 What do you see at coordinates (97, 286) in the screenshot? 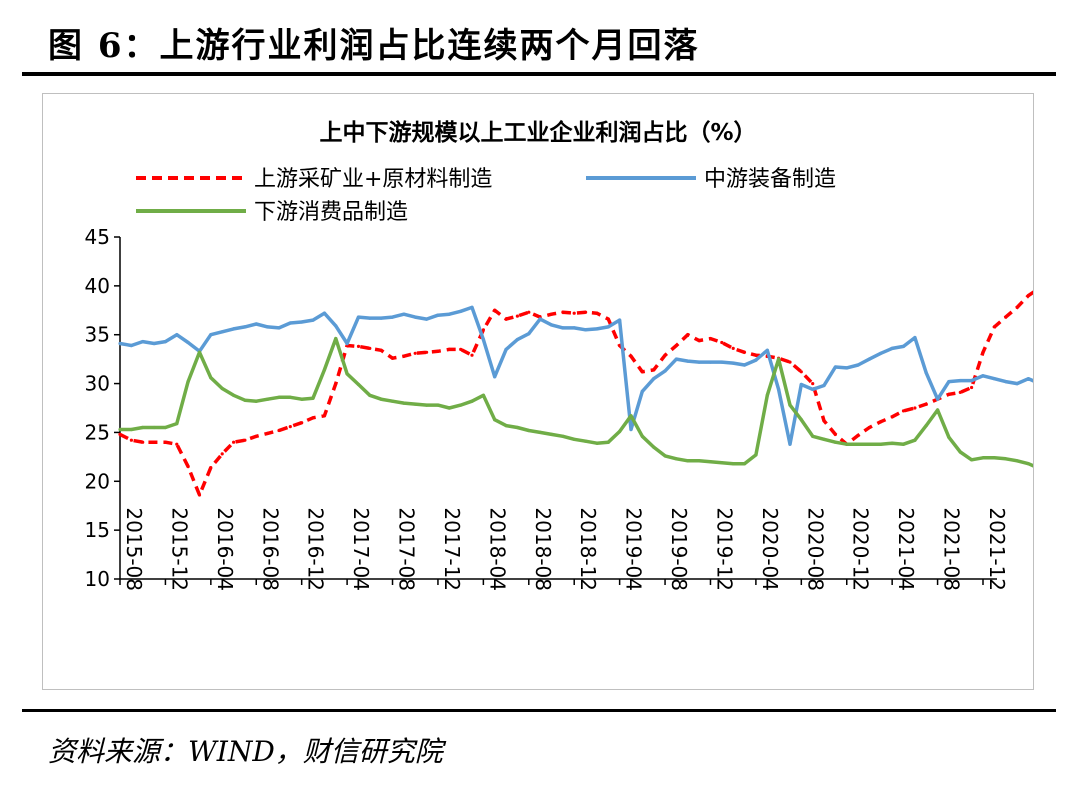
I see `y-tick-label: 40` at bounding box center [97, 286].